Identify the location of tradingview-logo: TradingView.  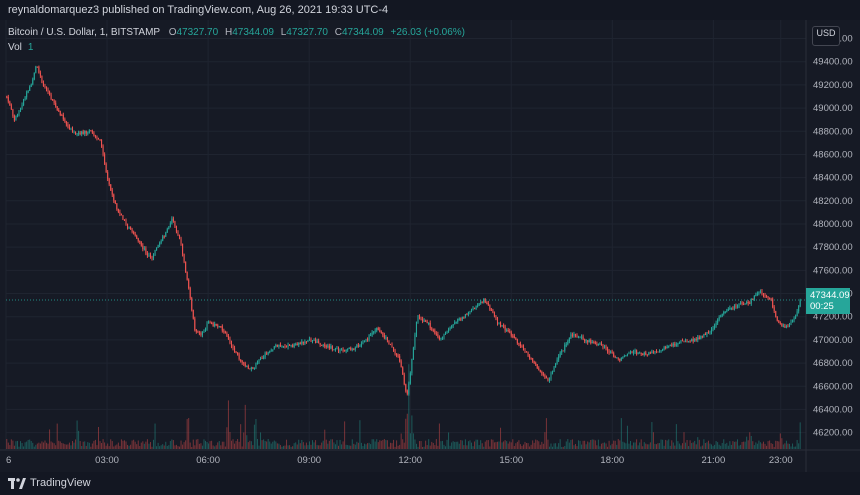
(49, 483).